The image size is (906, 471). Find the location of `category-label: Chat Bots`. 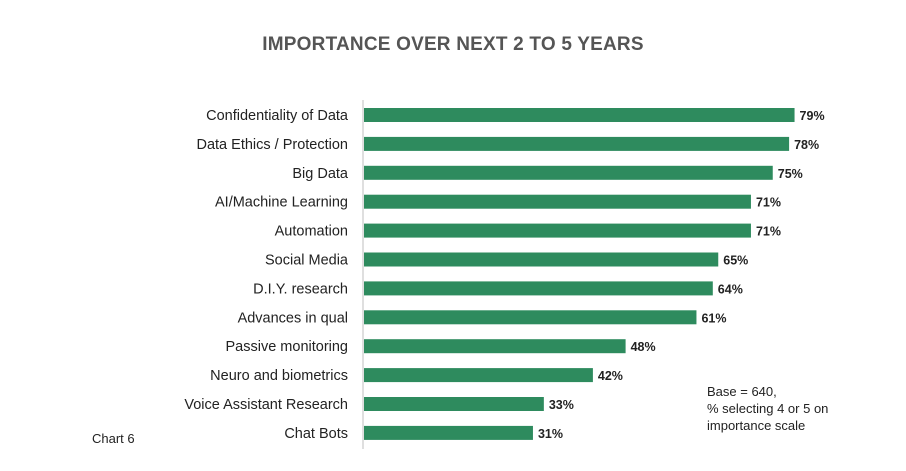

category-label: Chat Bots is located at coordinates (316, 434).